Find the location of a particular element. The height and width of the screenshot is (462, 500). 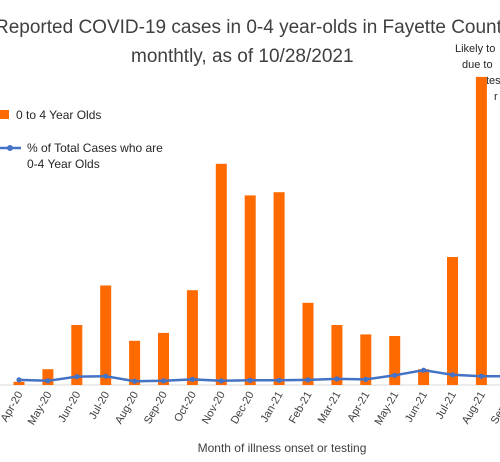

x-tick-Nov-20: Nov-20 is located at coordinates (214, 408).